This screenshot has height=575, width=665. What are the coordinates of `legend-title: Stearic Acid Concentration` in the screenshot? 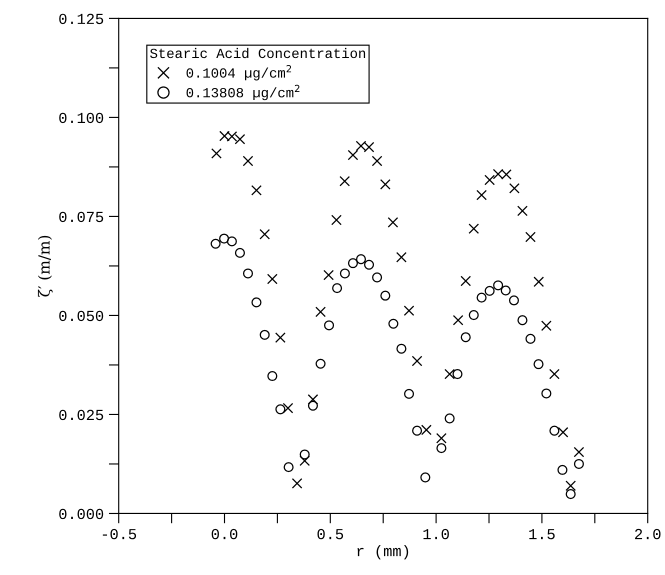 It's located at (258, 53).